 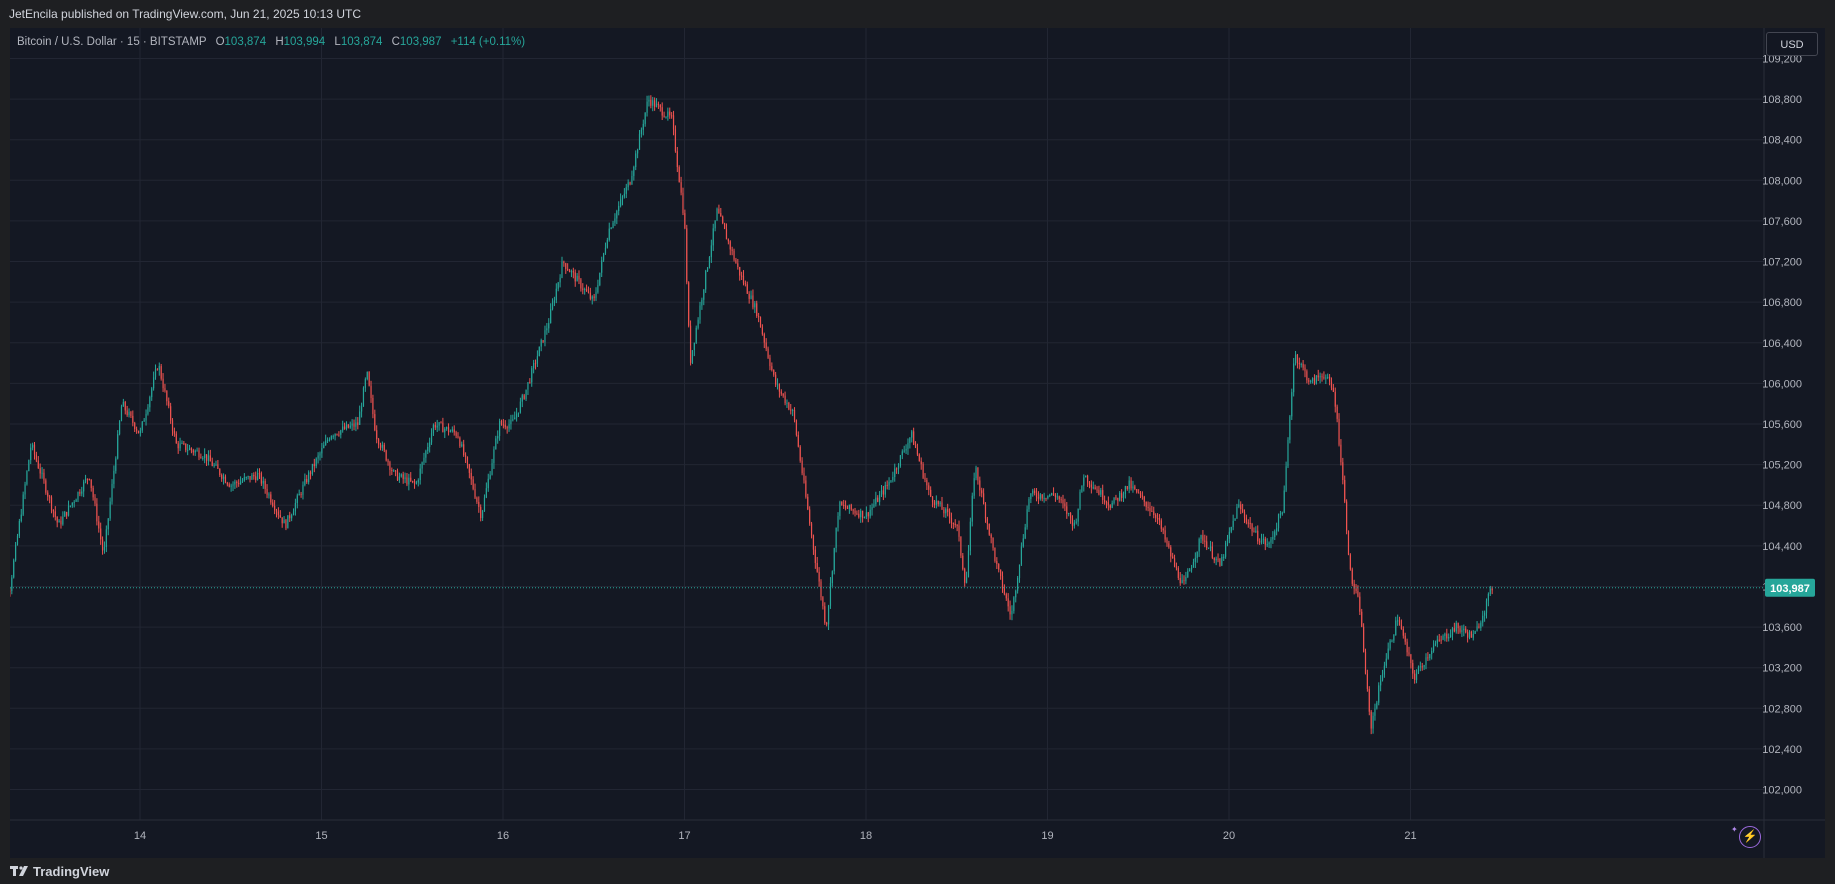 I want to click on close-key: C, so click(x=395, y=42).